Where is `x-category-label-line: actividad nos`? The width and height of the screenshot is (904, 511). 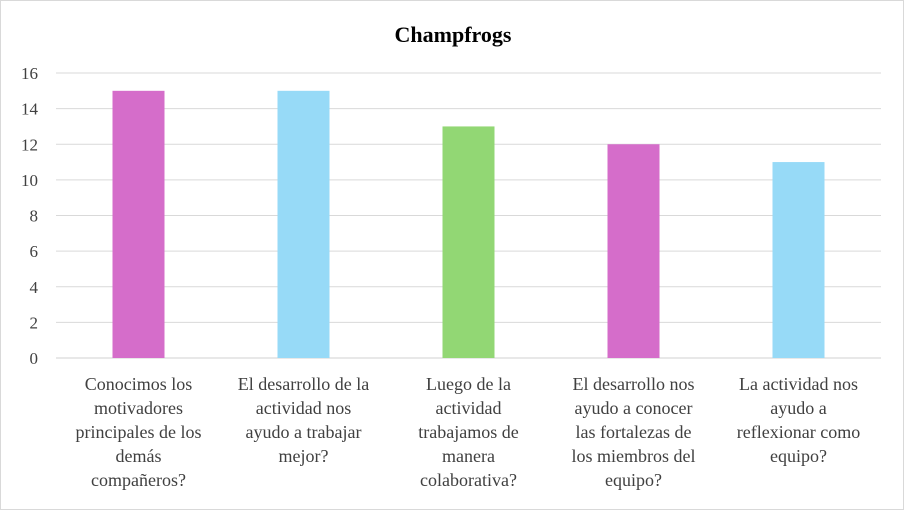 x-category-label-line: actividad nos is located at coordinates (303, 408).